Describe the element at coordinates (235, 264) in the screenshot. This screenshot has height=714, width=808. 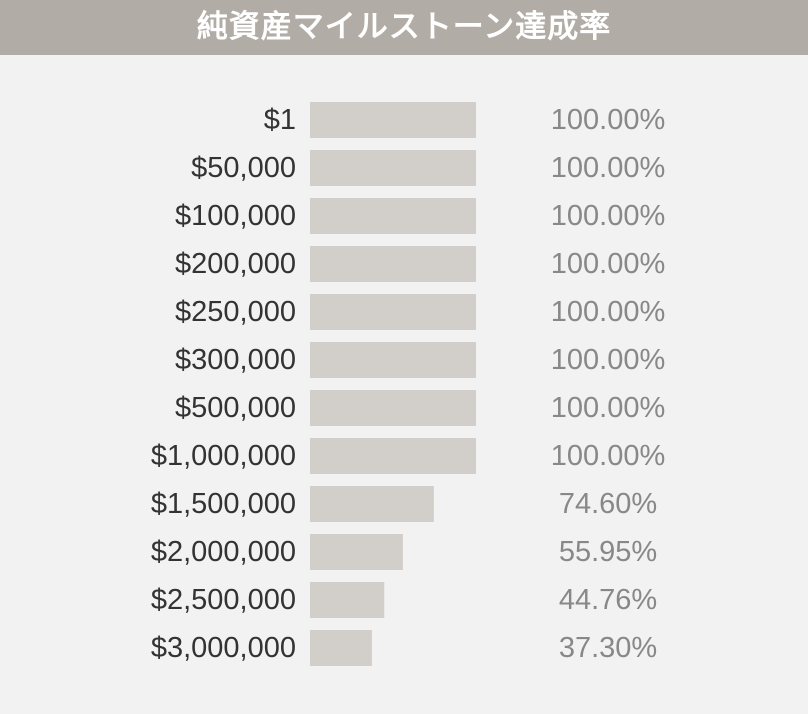
I see `category-label: $200,000` at that location.